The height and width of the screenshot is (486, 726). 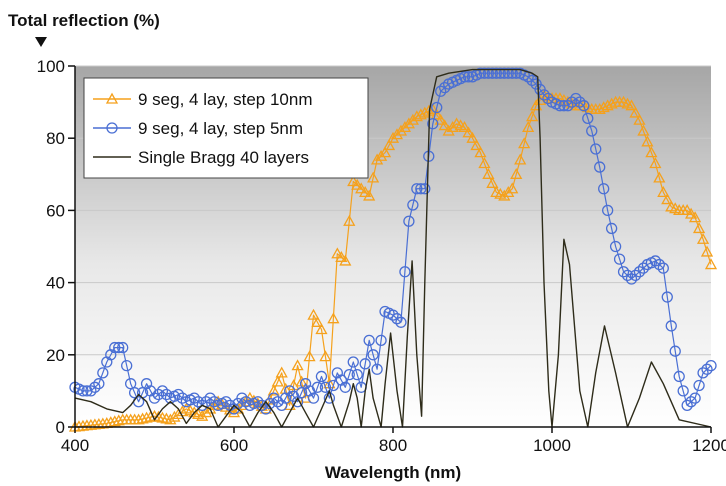 What do you see at coordinates (60, 427) in the screenshot?
I see `y-tick-label: 0` at bounding box center [60, 427].